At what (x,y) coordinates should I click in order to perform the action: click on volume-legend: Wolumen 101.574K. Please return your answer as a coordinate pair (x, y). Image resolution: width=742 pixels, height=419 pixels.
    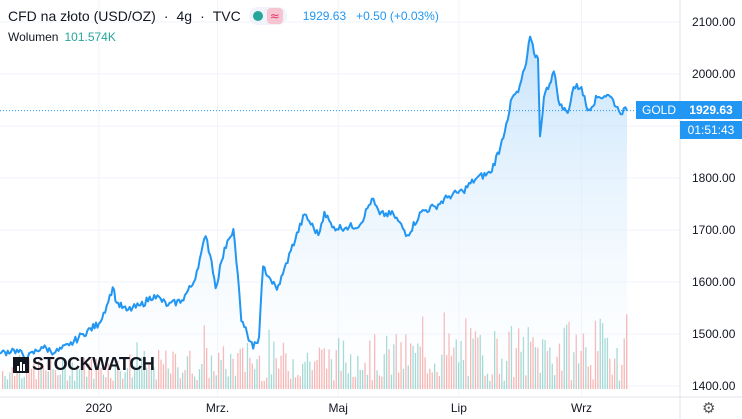
    Looking at the image, I should click on (62, 37).